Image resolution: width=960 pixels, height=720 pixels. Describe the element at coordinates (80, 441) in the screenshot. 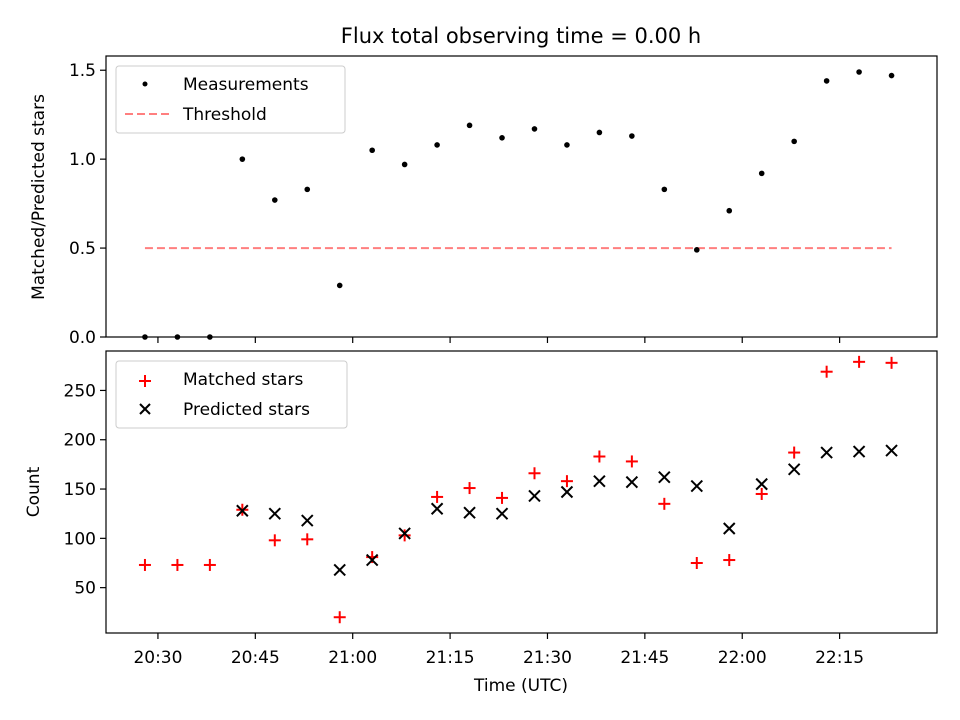

I see `bottom-y-tick-label: 200` at that location.